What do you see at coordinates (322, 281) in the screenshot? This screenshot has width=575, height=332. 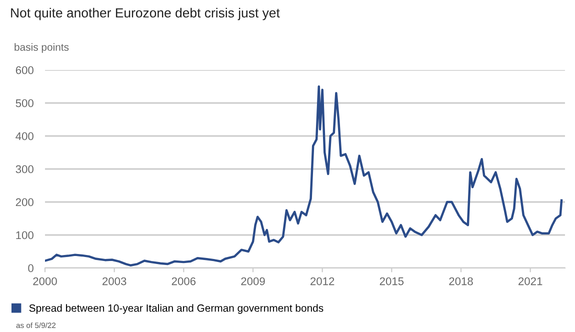 I see `x-tick-label: 2012` at bounding box center [322, 281].